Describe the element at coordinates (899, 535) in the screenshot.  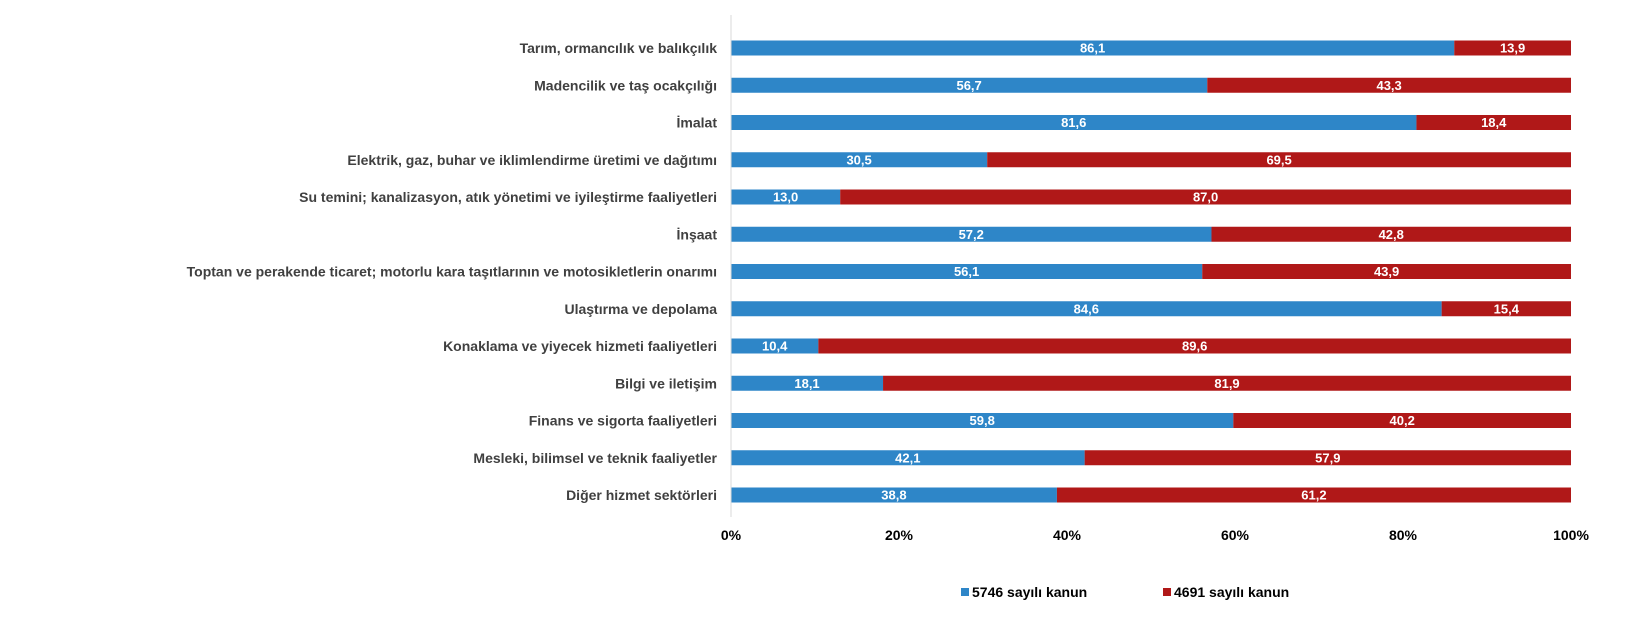
I see `x-tick-label: 20%` at that location.